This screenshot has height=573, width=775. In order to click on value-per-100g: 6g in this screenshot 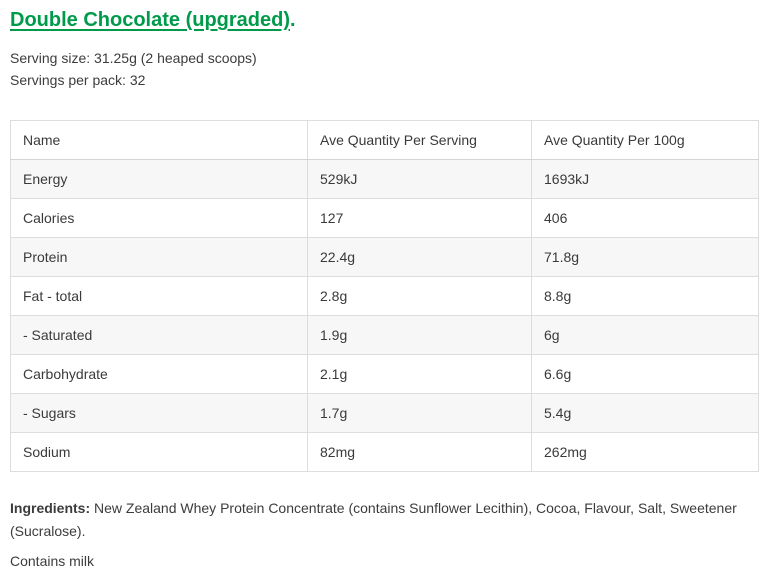, I will do `click(645, 335)`.